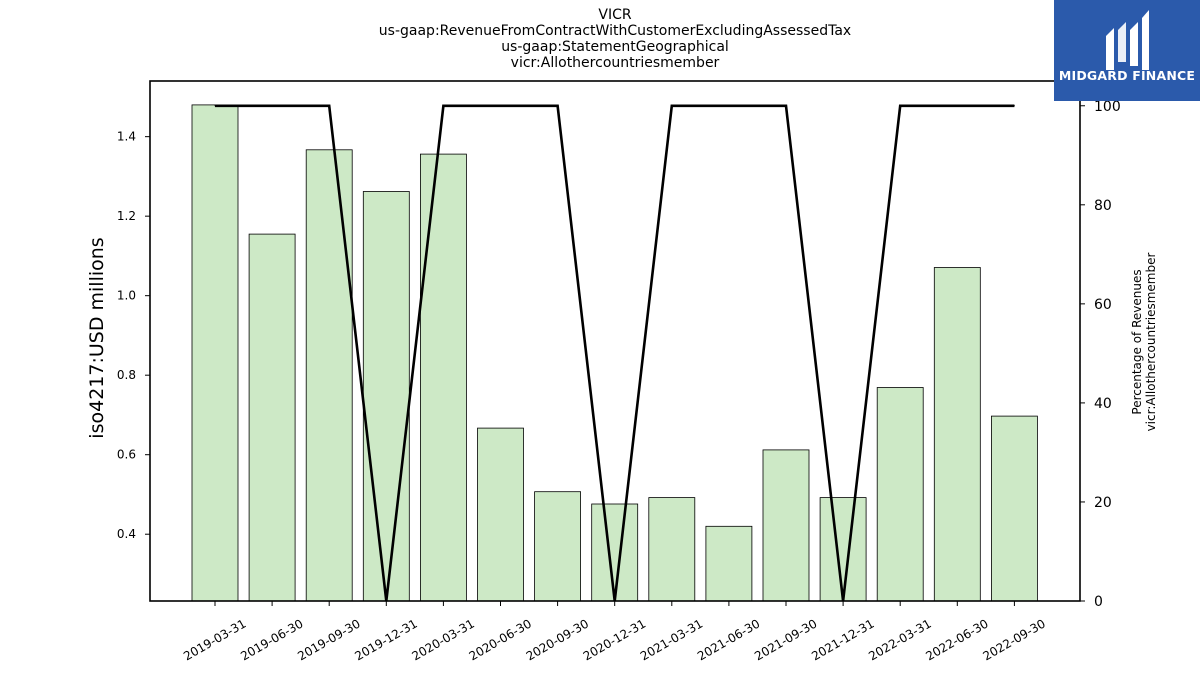  What do you see at coordinates (1013, 639) in the screenshot?
I see `x-tick-label: 2022-09-30` at bounding box center [1013, 639].